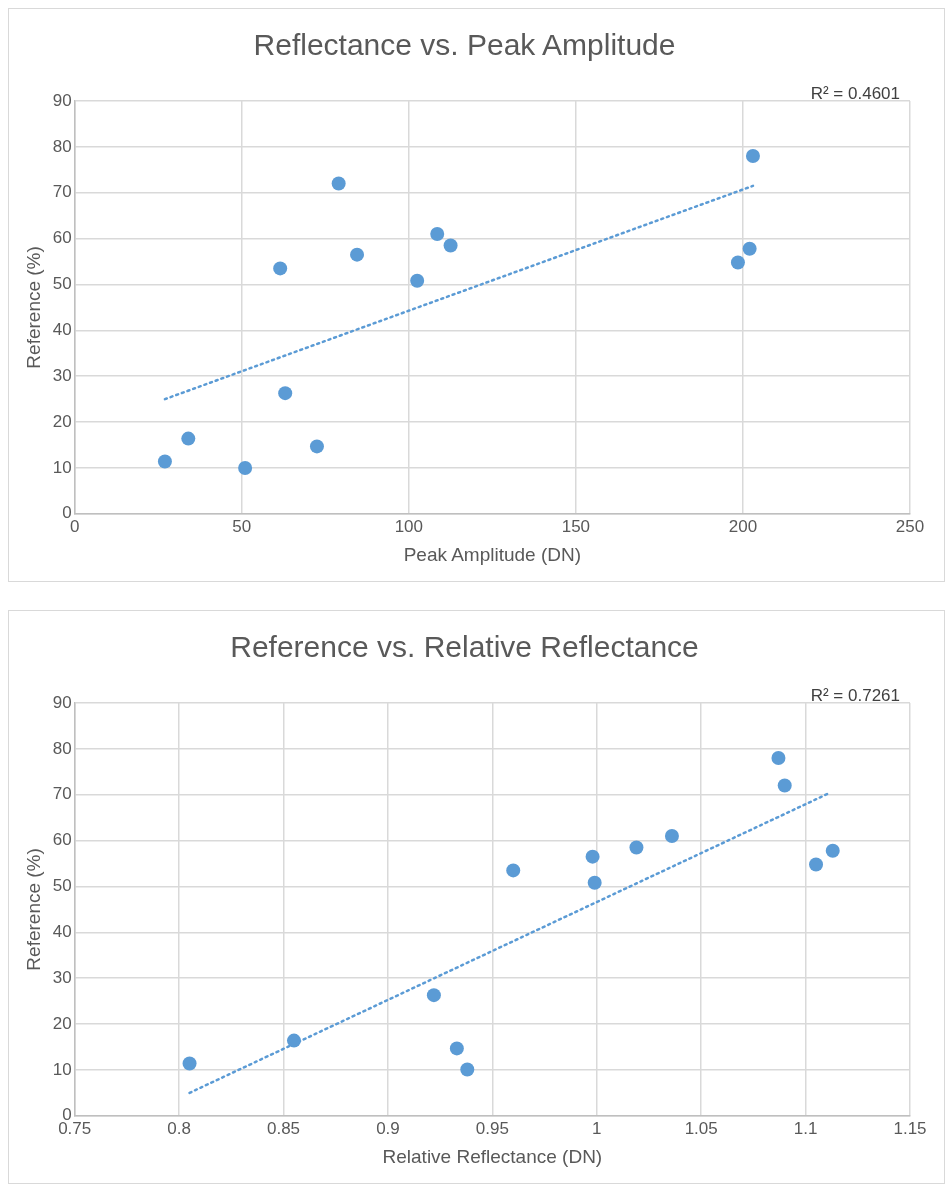 The image size is (951, 1197). I want to click on x-axis-title: Relative Reflectance (DN), so click(492, 1156).